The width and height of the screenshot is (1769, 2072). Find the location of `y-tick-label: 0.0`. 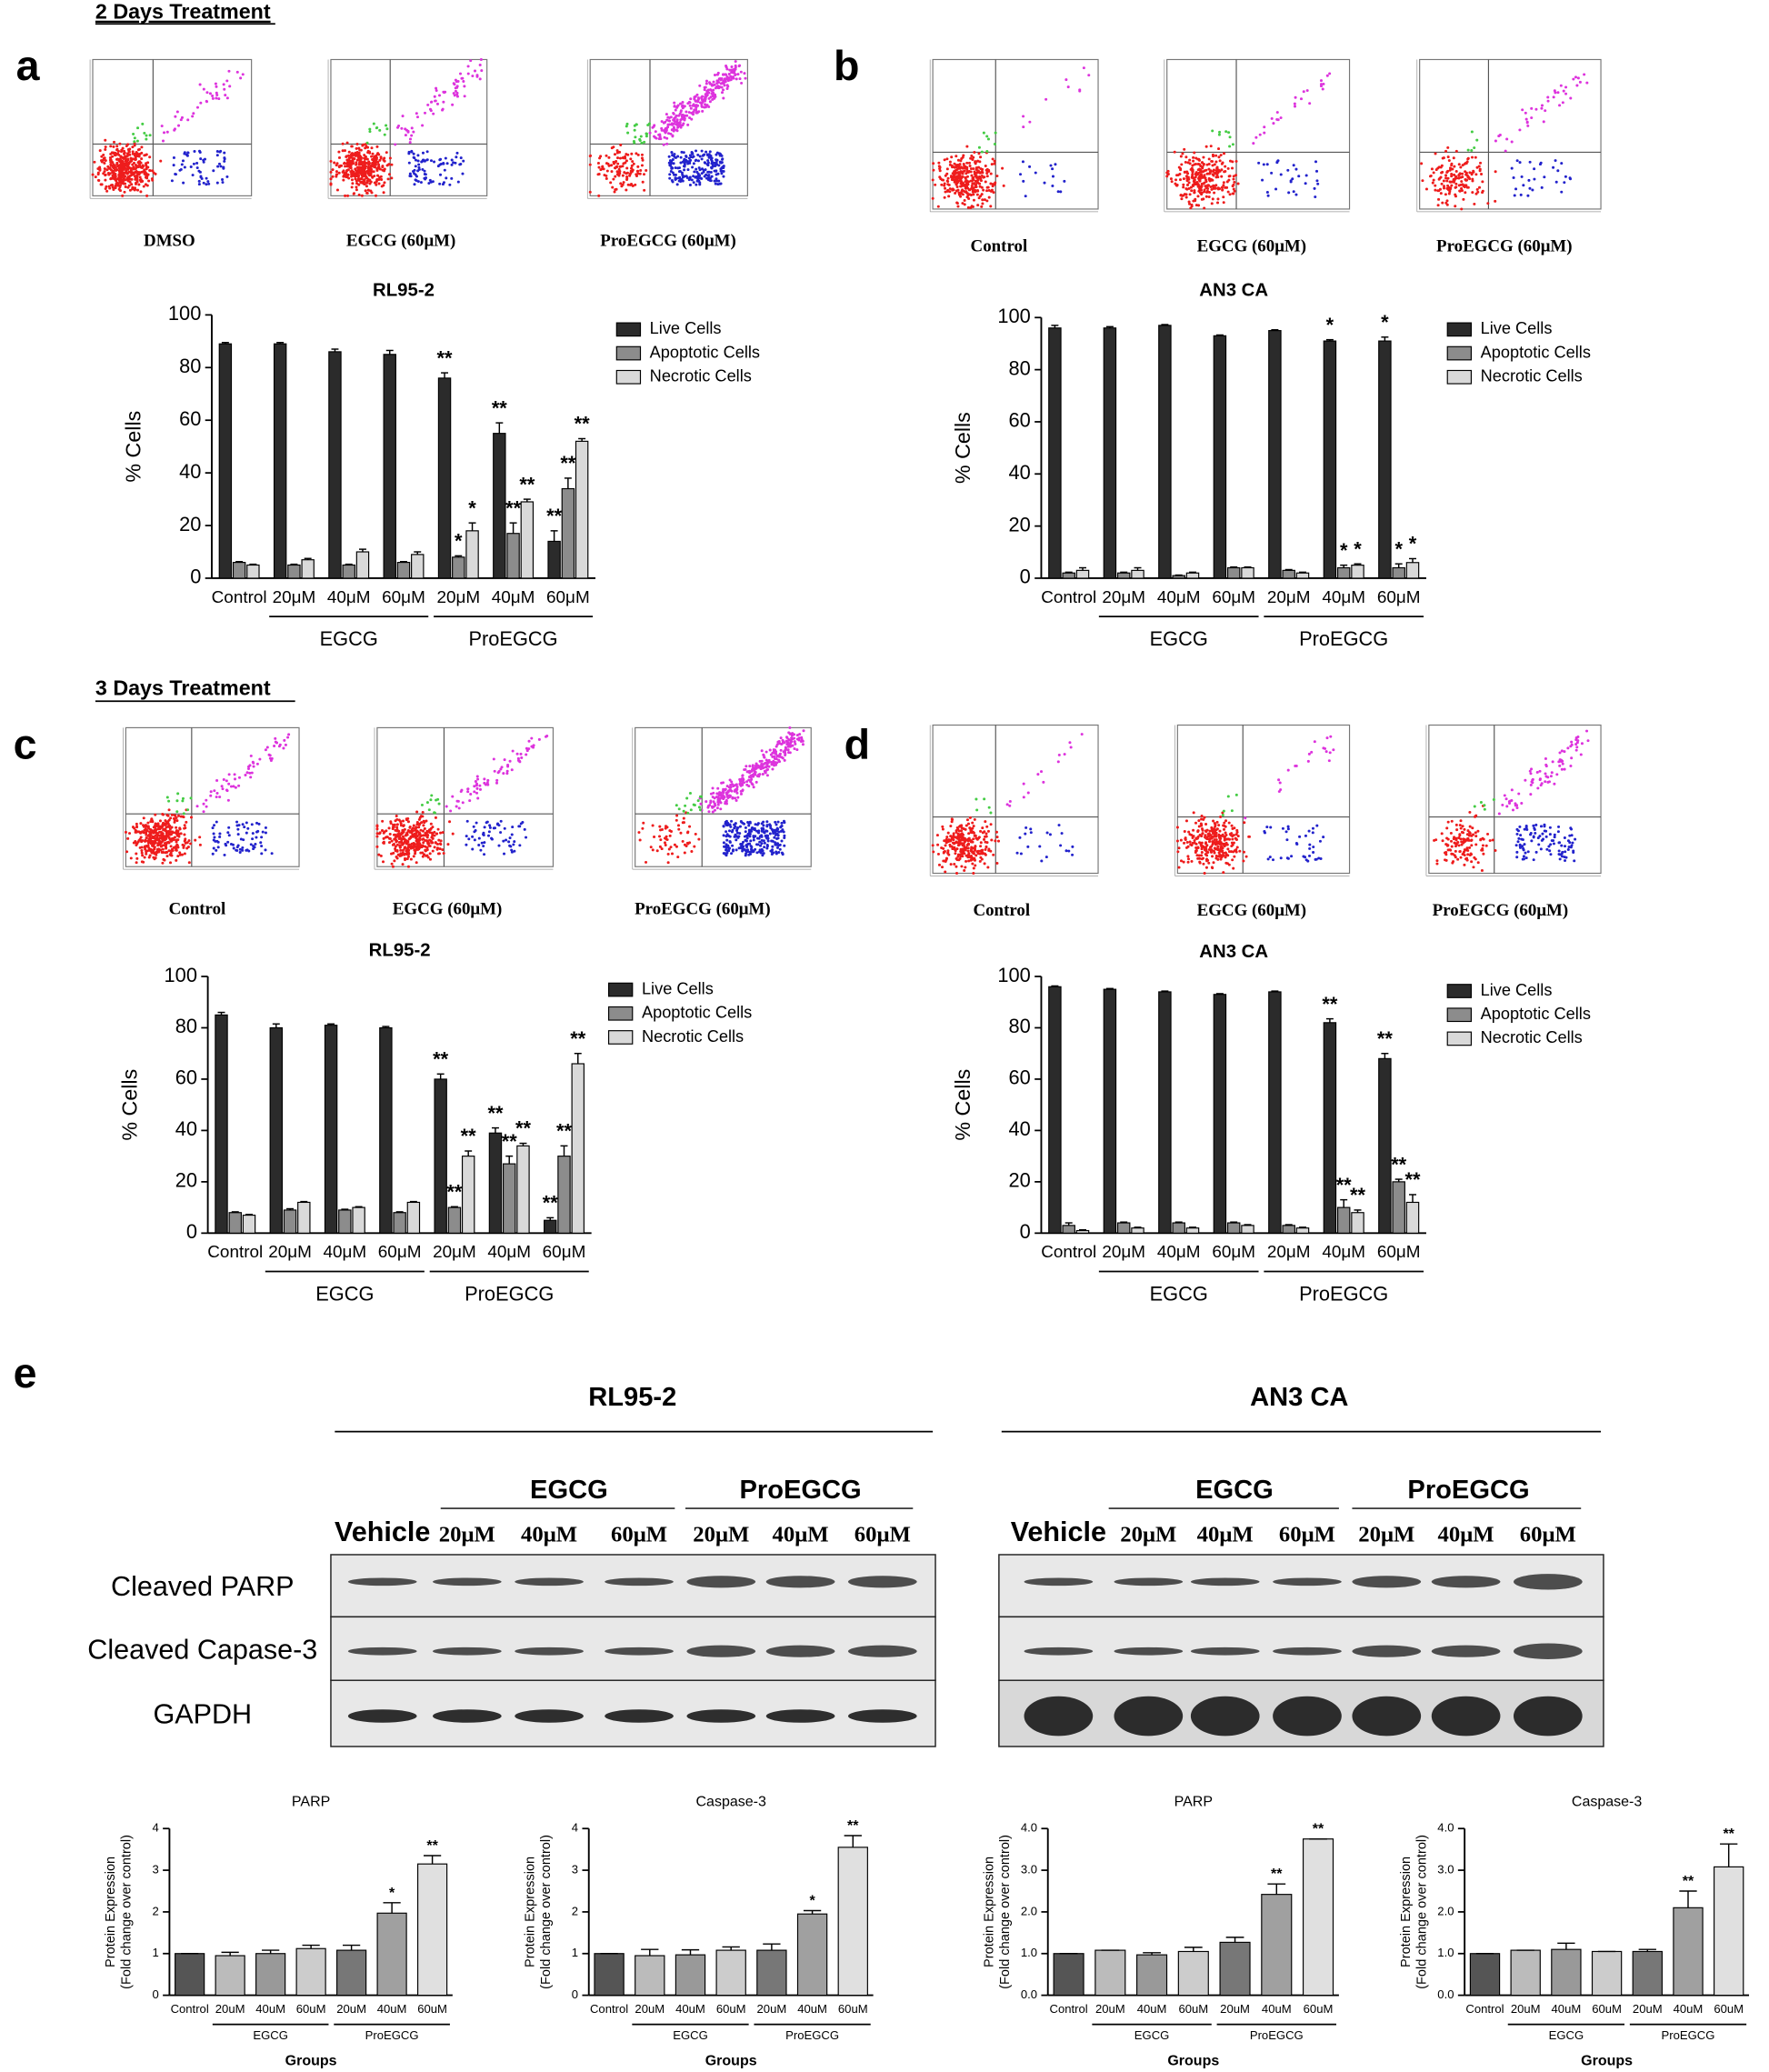

y-tick-label: 0.0 is located at coordinates (1445, 1994).